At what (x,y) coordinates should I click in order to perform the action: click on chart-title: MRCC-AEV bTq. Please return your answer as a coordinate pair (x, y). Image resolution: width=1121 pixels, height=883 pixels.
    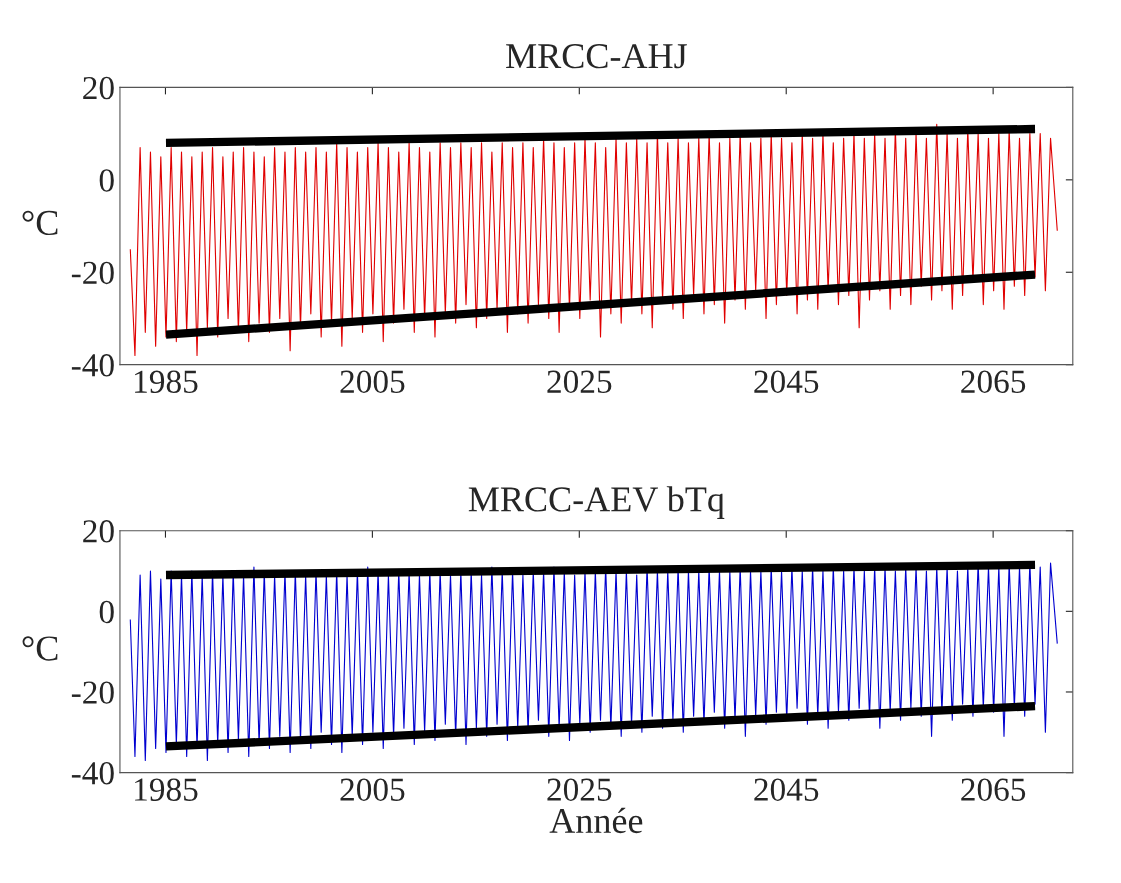
    Looking at the image, I should click on (596, 502).